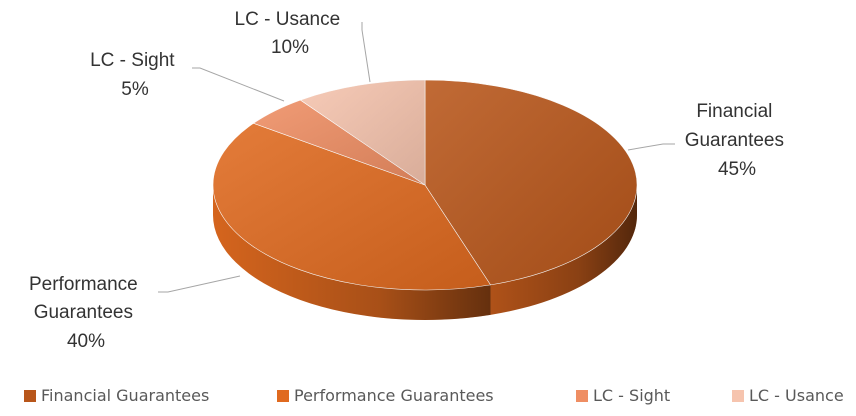  I want to click on slice-label-performance: Performance Guarantees 40%, so click(86, 313).